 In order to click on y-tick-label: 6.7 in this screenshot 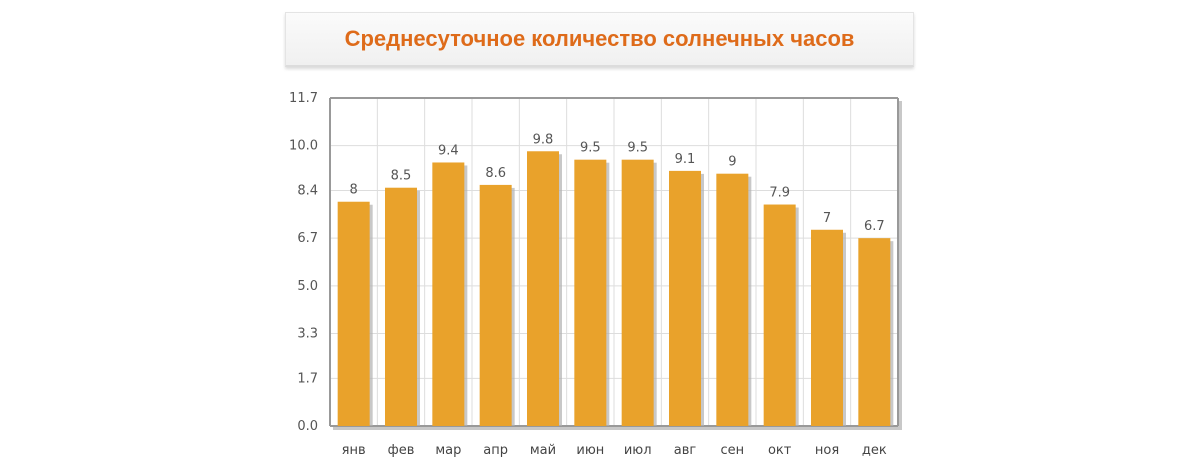, I will do `click(307, 238)`.